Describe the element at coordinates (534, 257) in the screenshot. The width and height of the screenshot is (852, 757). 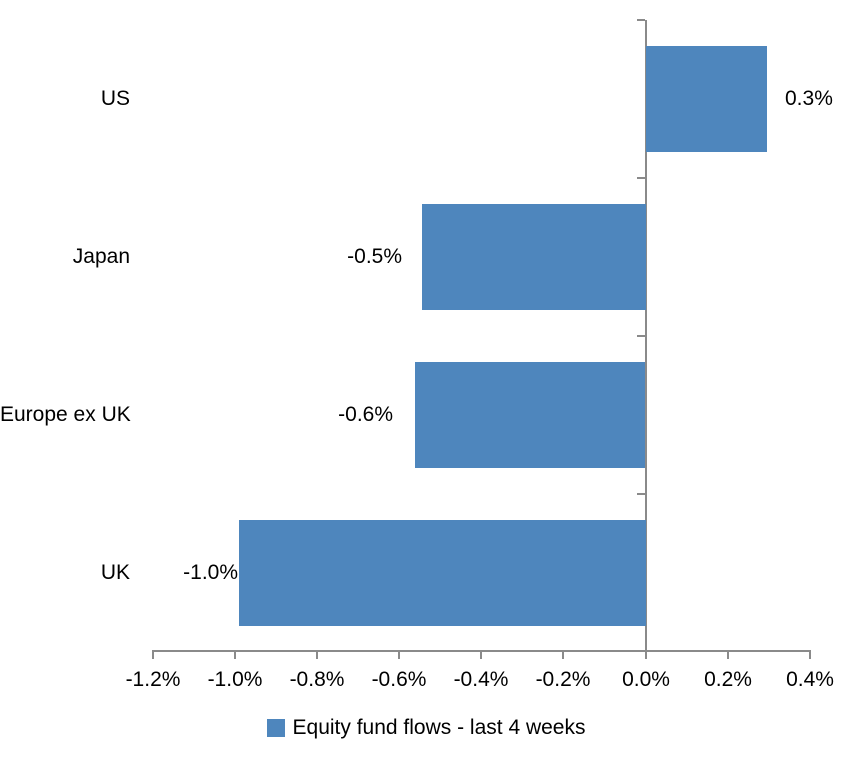
I see `bar-japan` at that location.